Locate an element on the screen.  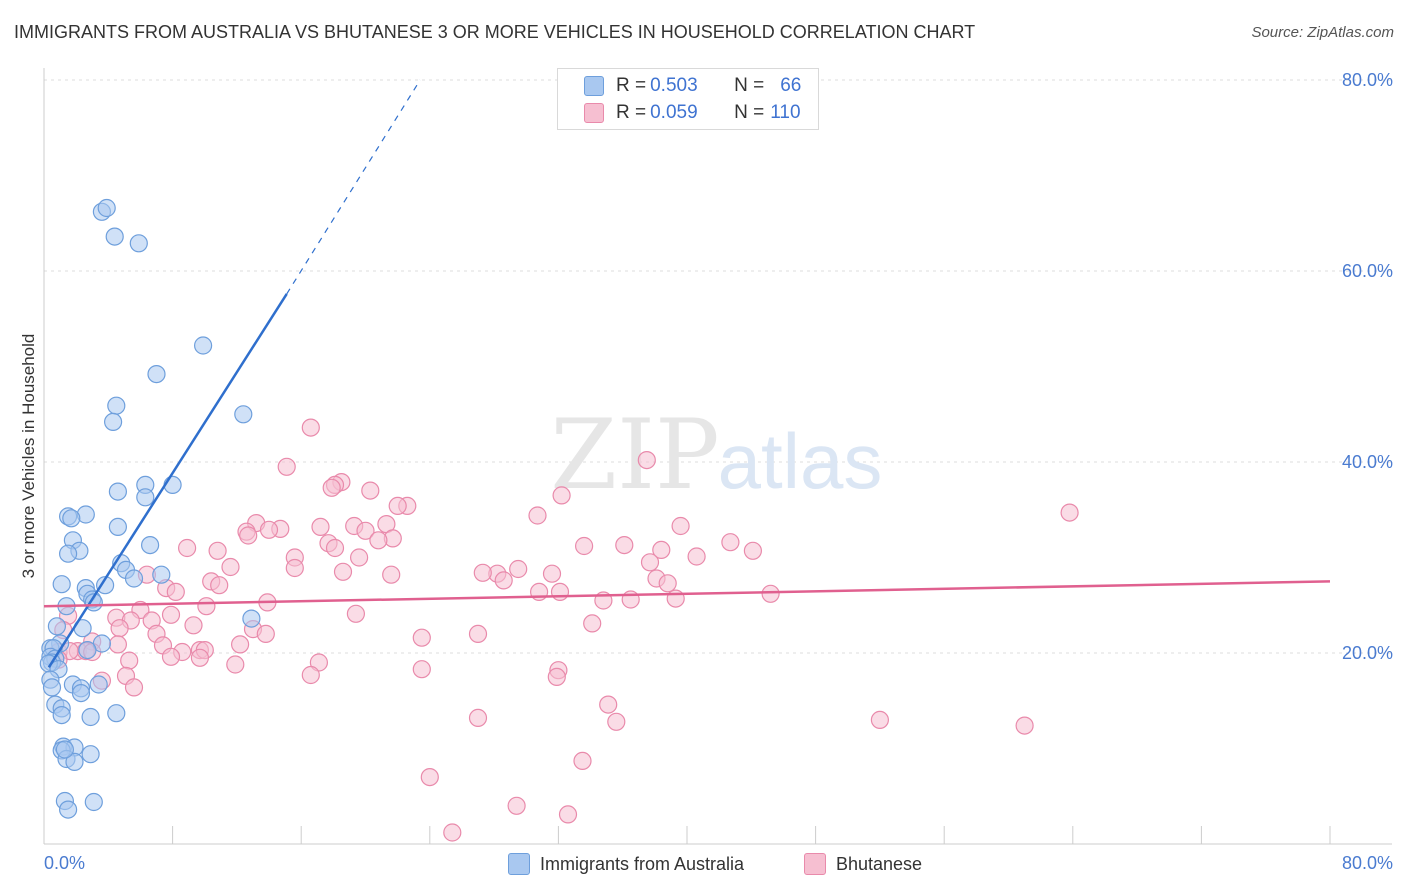
legend-r-value: 0.503 is located at coordinates (674, 85).